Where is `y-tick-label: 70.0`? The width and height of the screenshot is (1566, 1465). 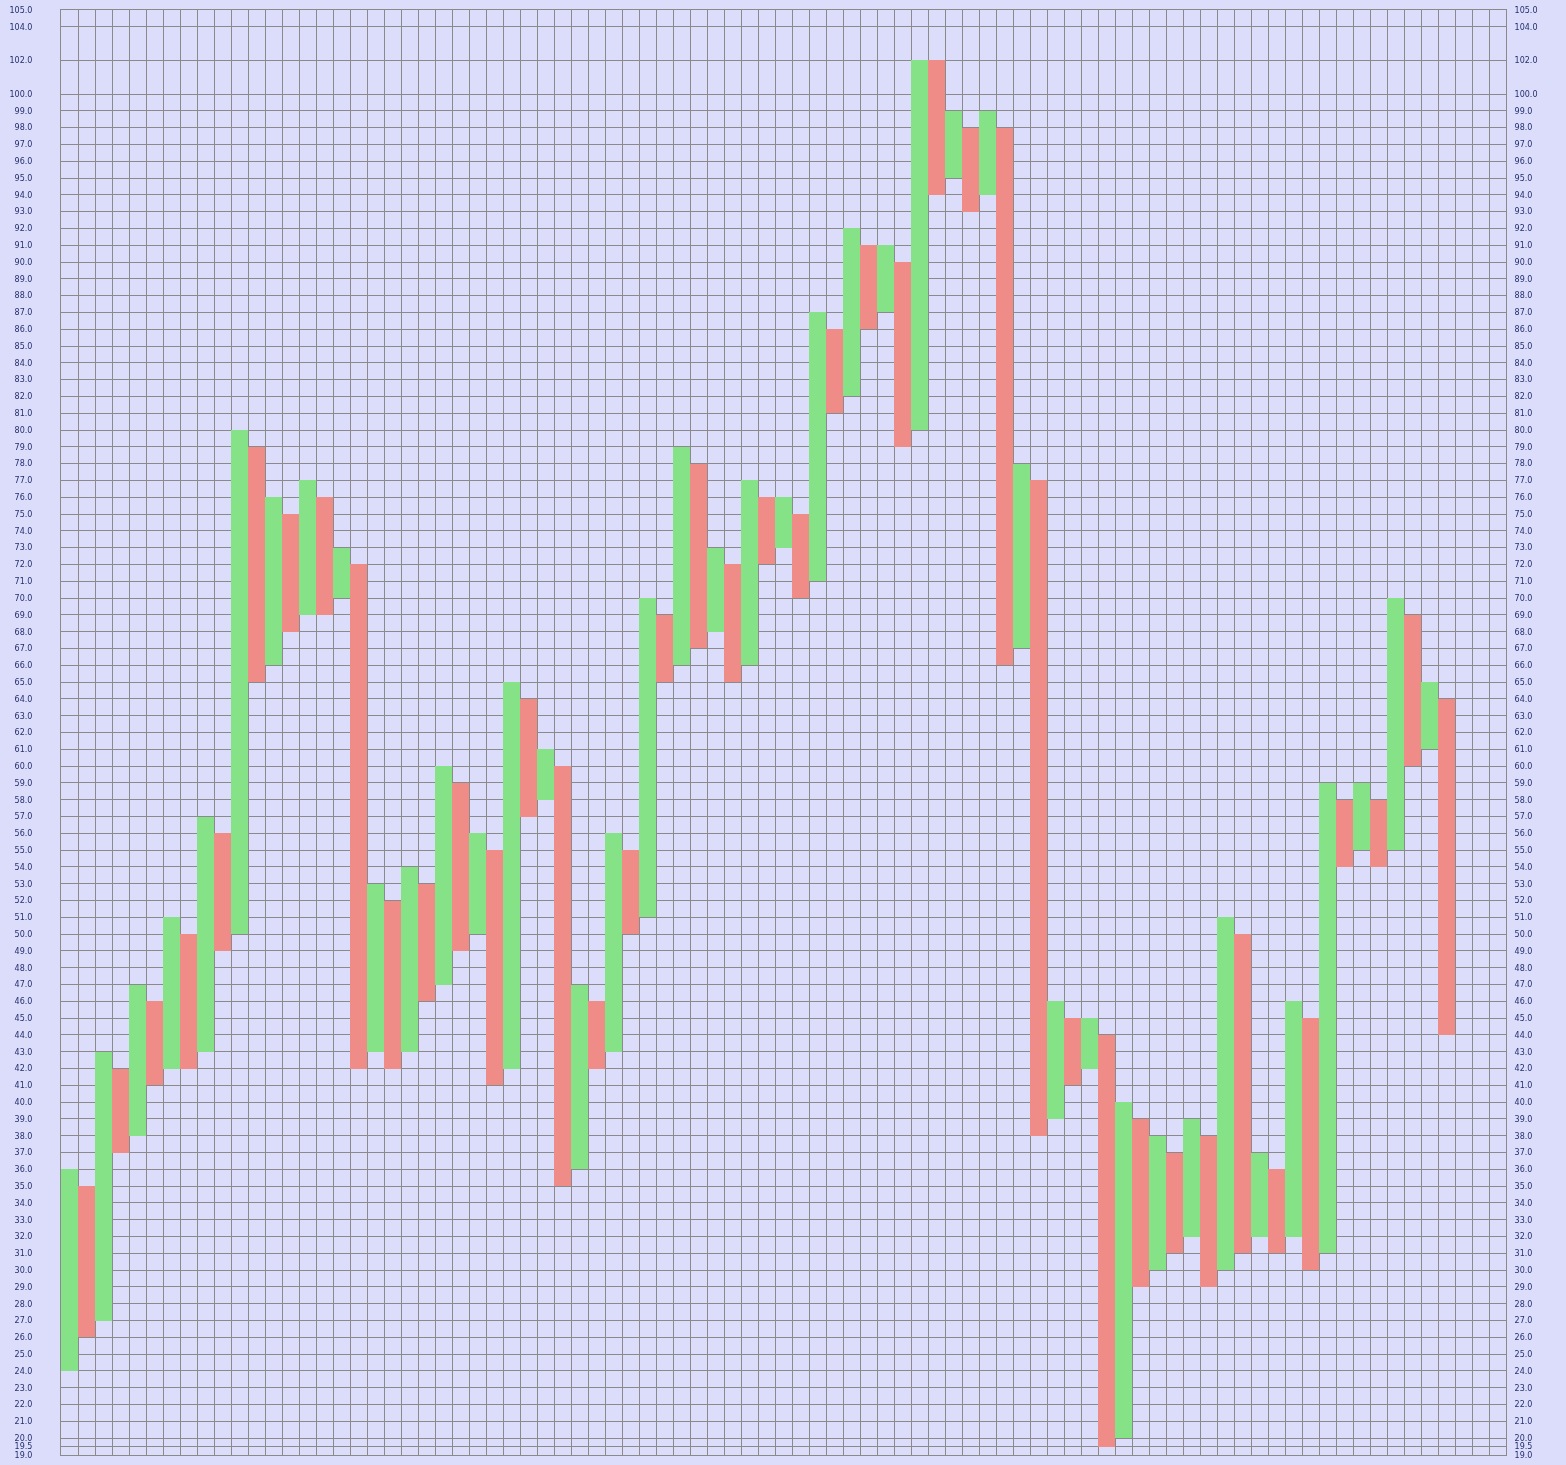 y-tick-label: 70.0 is located at coordinates (23, 598).